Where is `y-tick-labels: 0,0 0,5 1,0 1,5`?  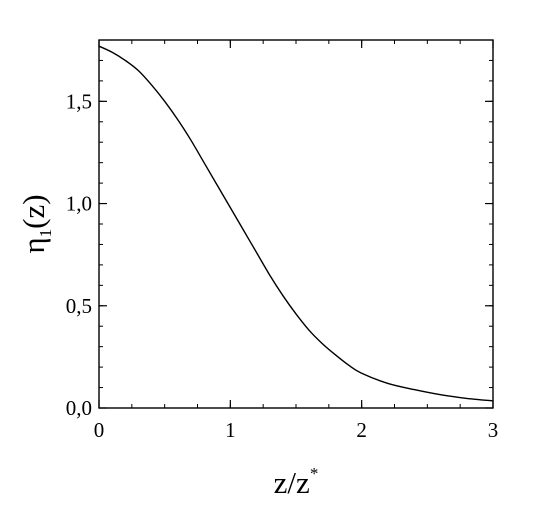 y-tick-labels: 0,0 0,5 1,0 1,5 is located at coordinates (79, 254).